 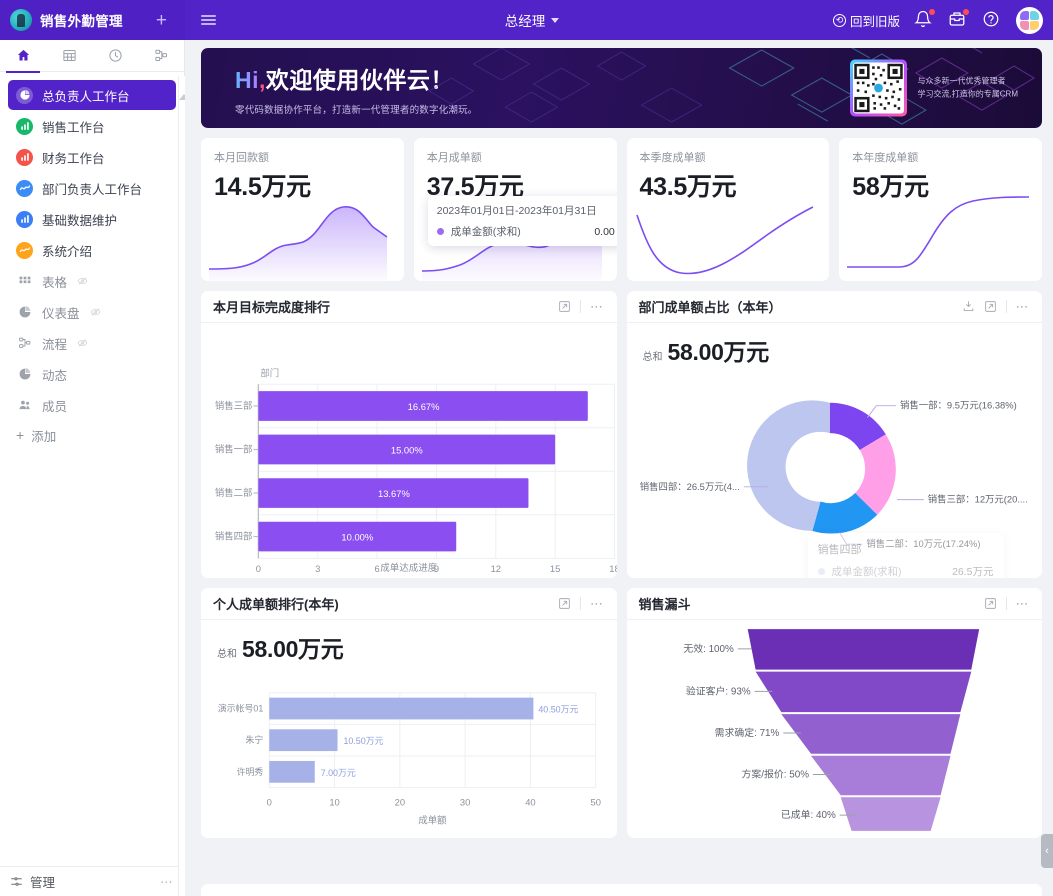 I want to click on banner-greeting-rest: 欢迎使用伙伴云！, so click(x=359, y=79).